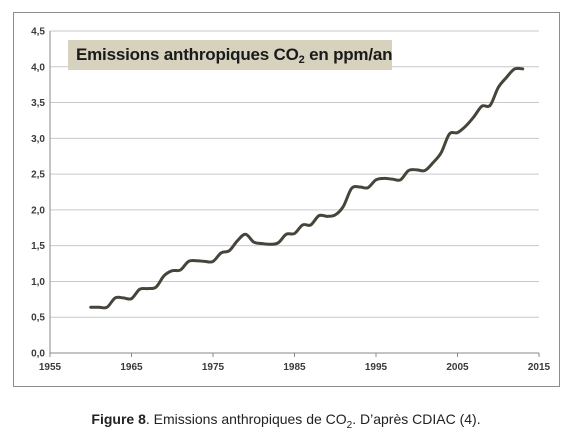 The height and width of the screenshot is (440, 572). Describe the element at coordinates (38, 354) in the screenshot. I see `y-tick-label: 0,0` at that location.